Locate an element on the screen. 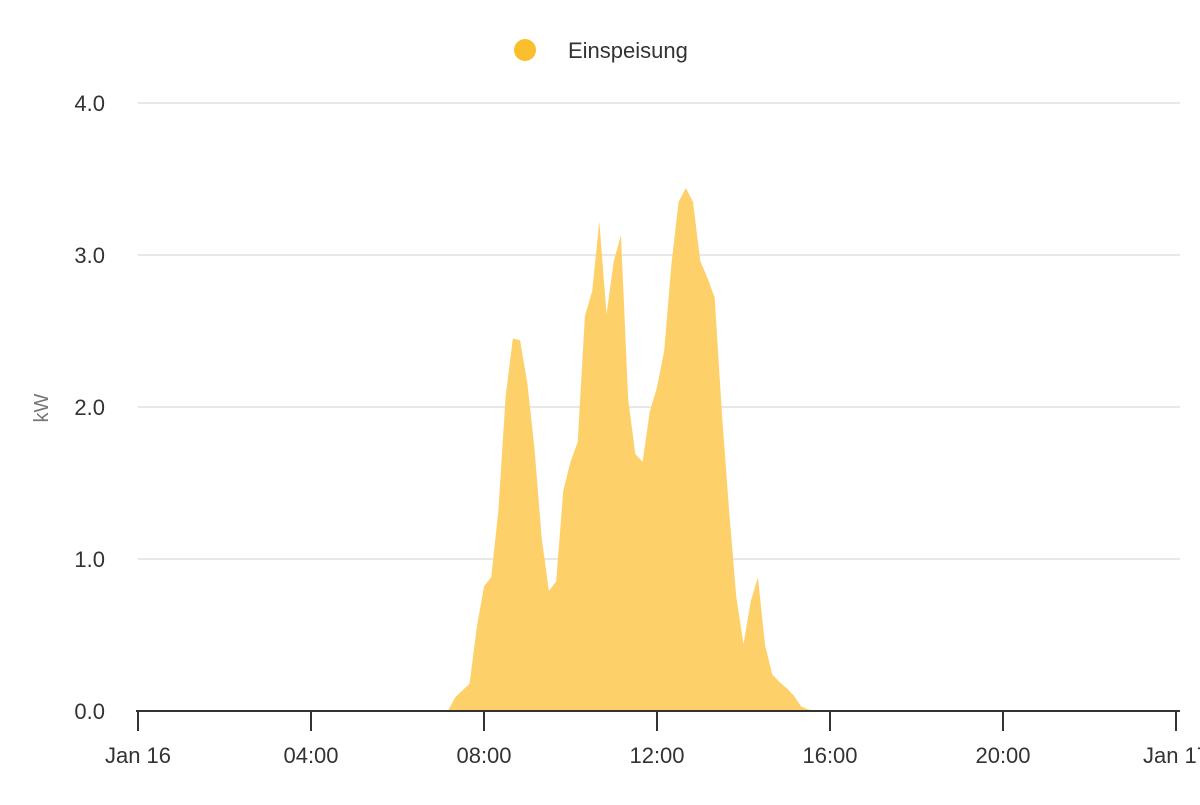  y-tick-label: 4.0 is located at coordinates (89, 103).